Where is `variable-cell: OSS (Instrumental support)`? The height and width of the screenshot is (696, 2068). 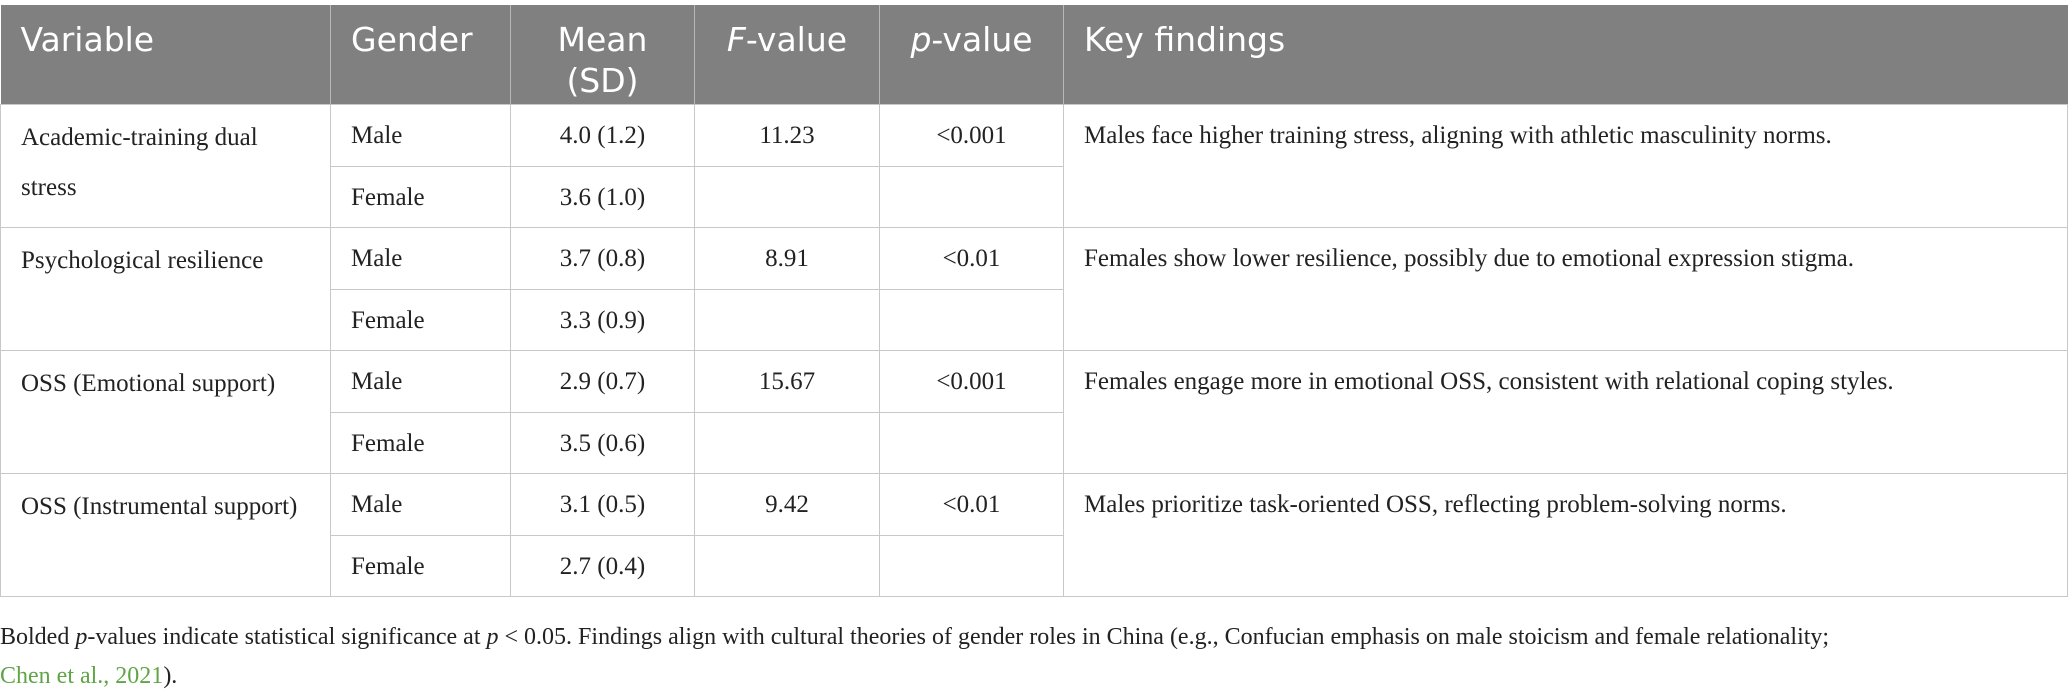
variable-cell: OSS (Instrumental support) is located at coordinates (165, 534).